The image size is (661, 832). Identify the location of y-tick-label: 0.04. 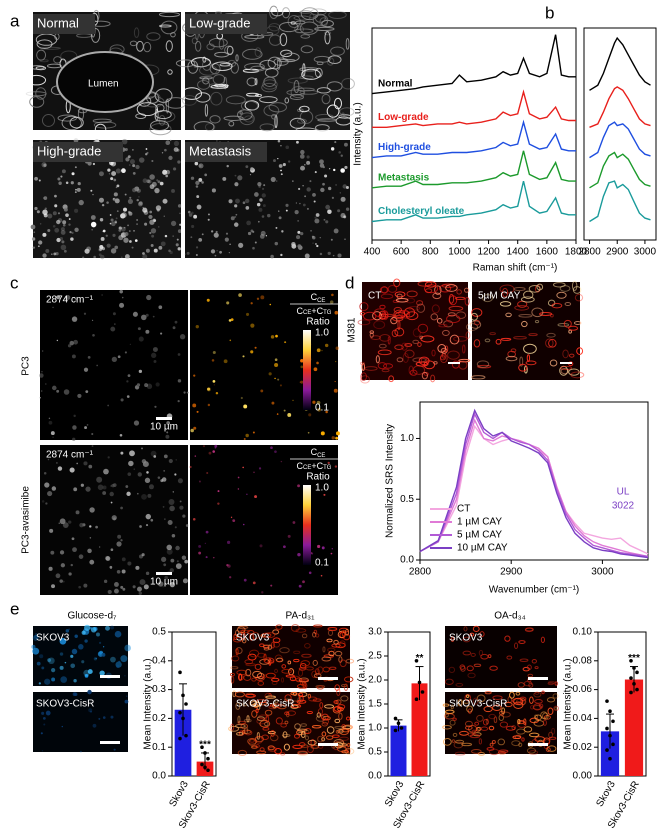
(583, 718).